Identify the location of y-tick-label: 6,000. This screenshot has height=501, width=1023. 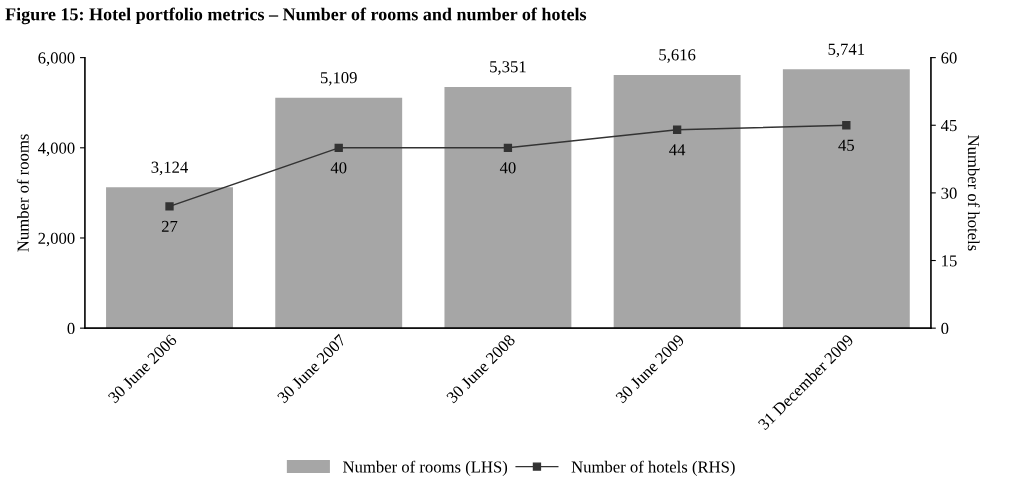
(56, 59).